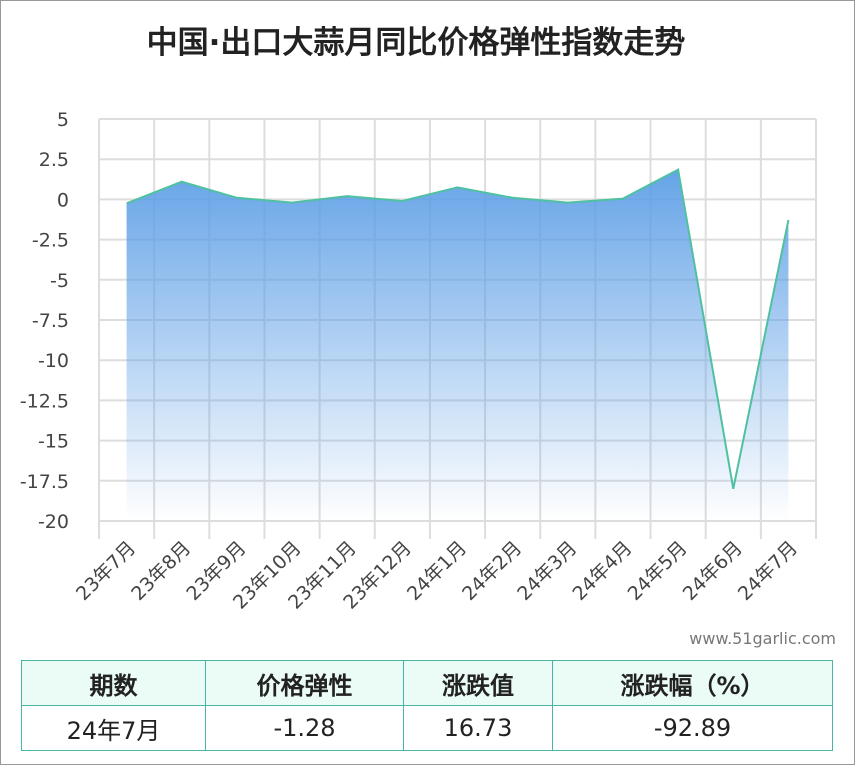 The height and width of the screenshot is (765, 855). Describe the element at coordinates (762, 638) in the screenshot. I see `watermark: www.51garlic.com` at that location.